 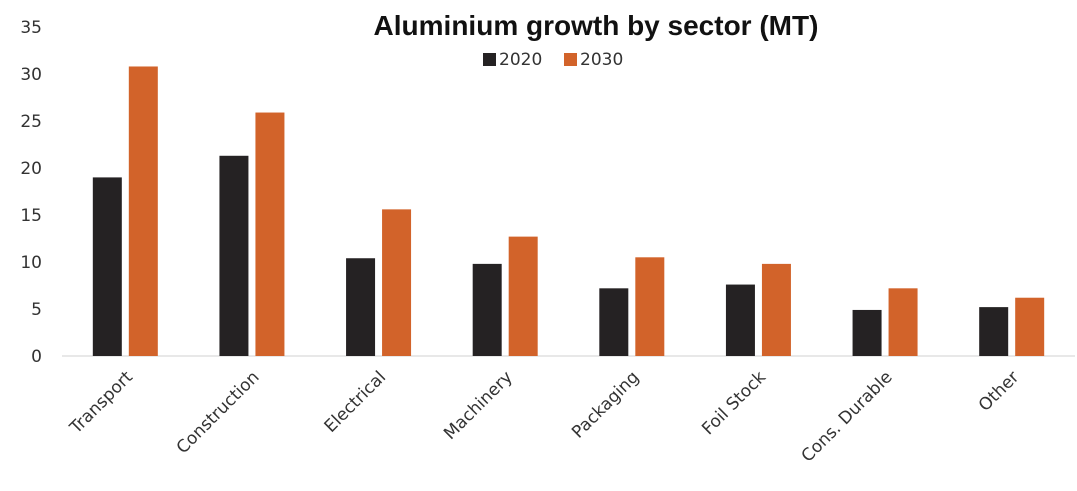 I want to click on bar-2030-cons-durable, so click(x=903, y=322).